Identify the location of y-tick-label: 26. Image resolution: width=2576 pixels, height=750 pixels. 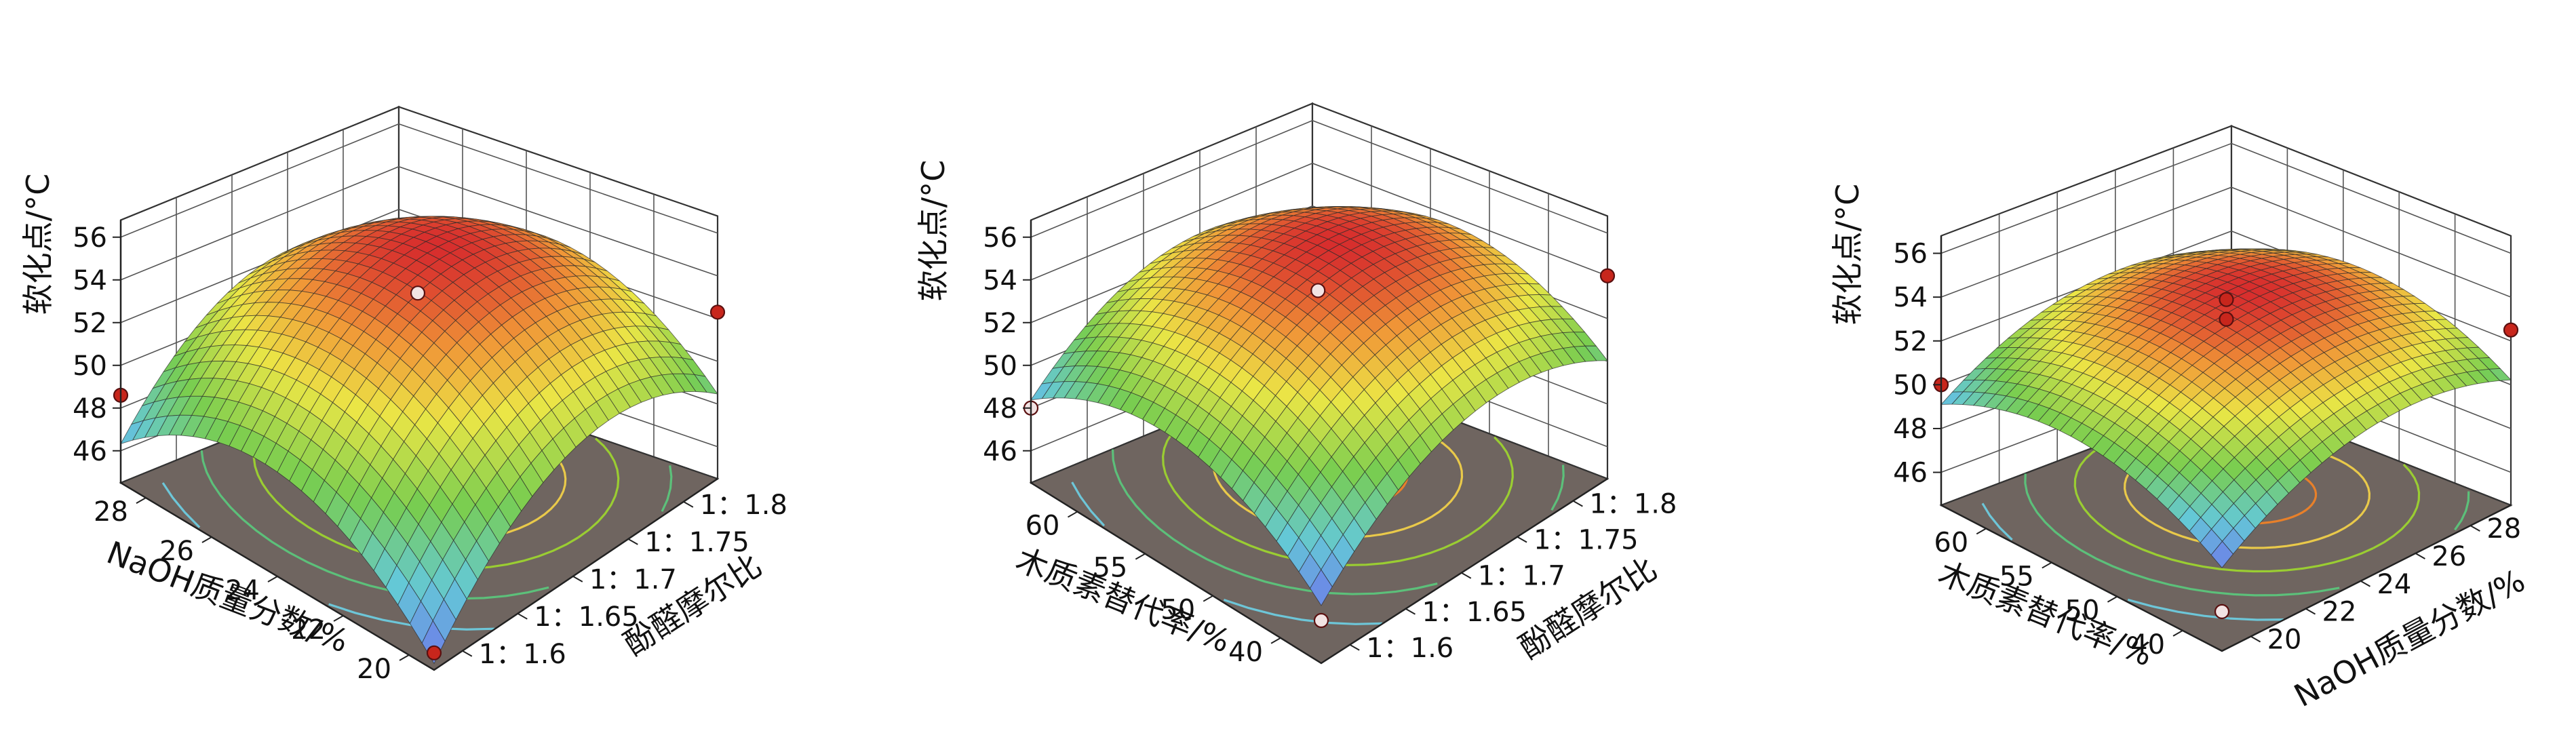
(2449, 556).